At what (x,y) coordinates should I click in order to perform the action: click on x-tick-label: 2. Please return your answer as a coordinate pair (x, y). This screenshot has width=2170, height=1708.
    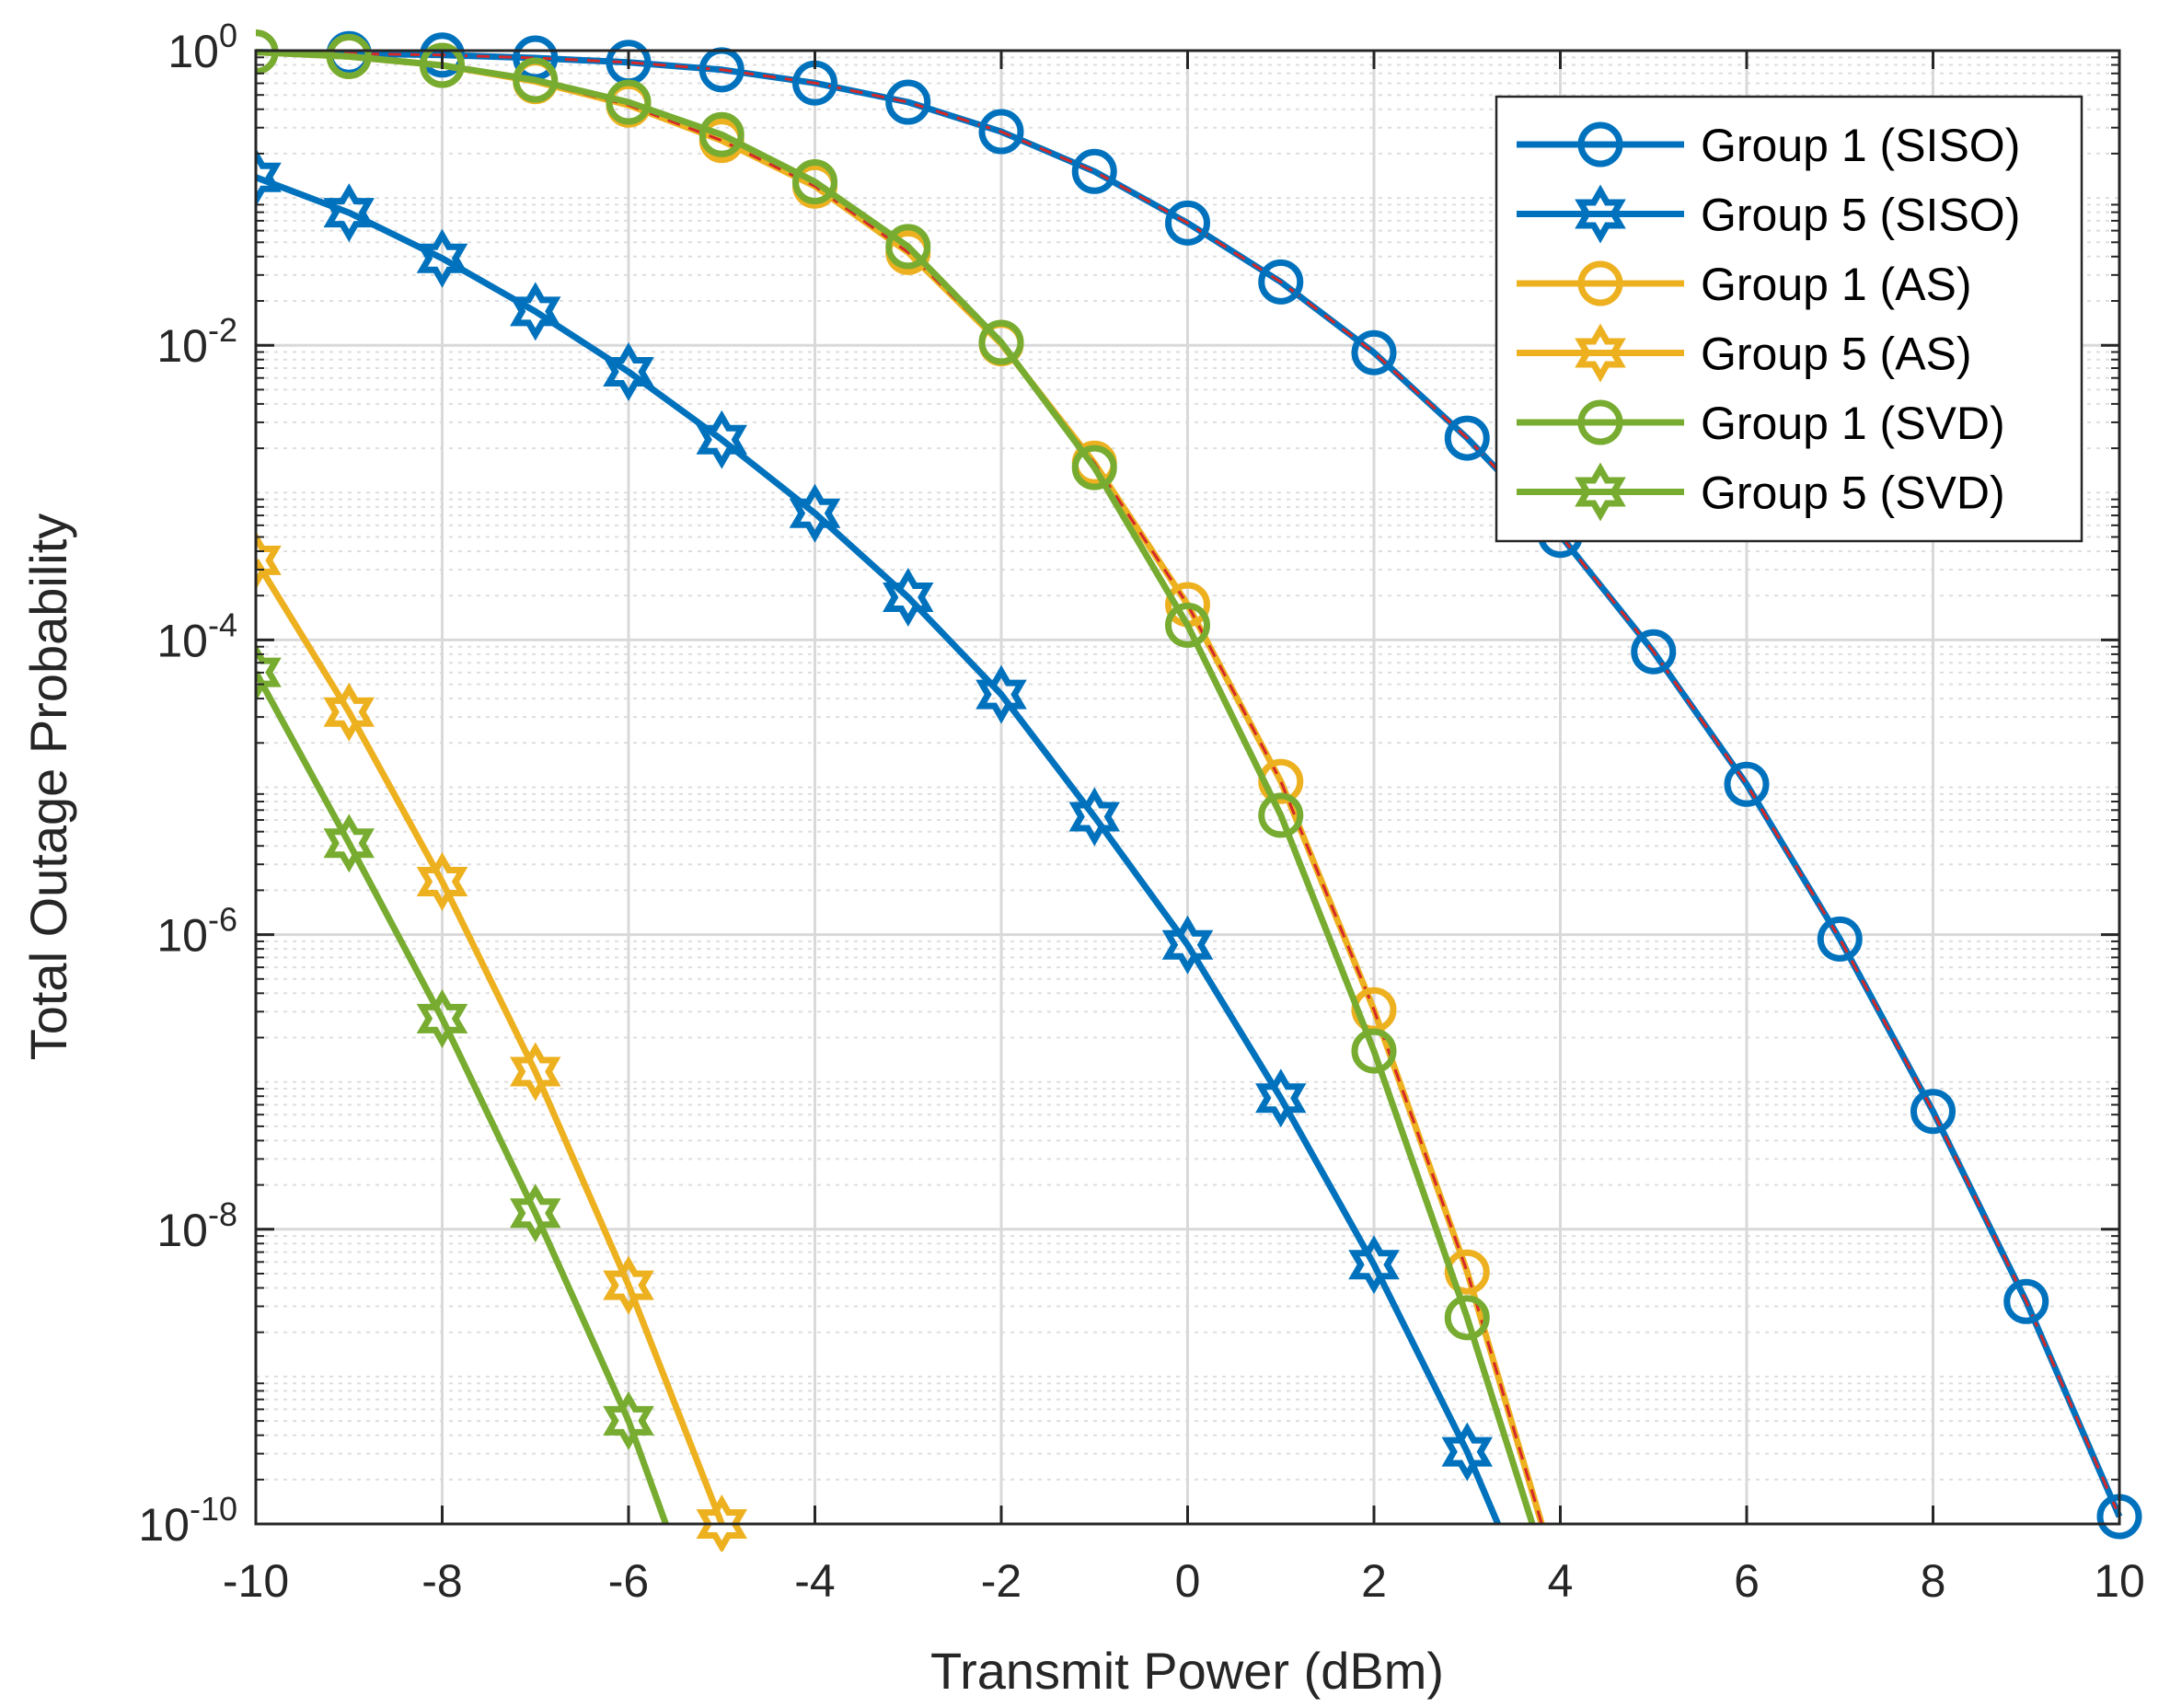
    Looking at the image, I should click on (1374, 1581).